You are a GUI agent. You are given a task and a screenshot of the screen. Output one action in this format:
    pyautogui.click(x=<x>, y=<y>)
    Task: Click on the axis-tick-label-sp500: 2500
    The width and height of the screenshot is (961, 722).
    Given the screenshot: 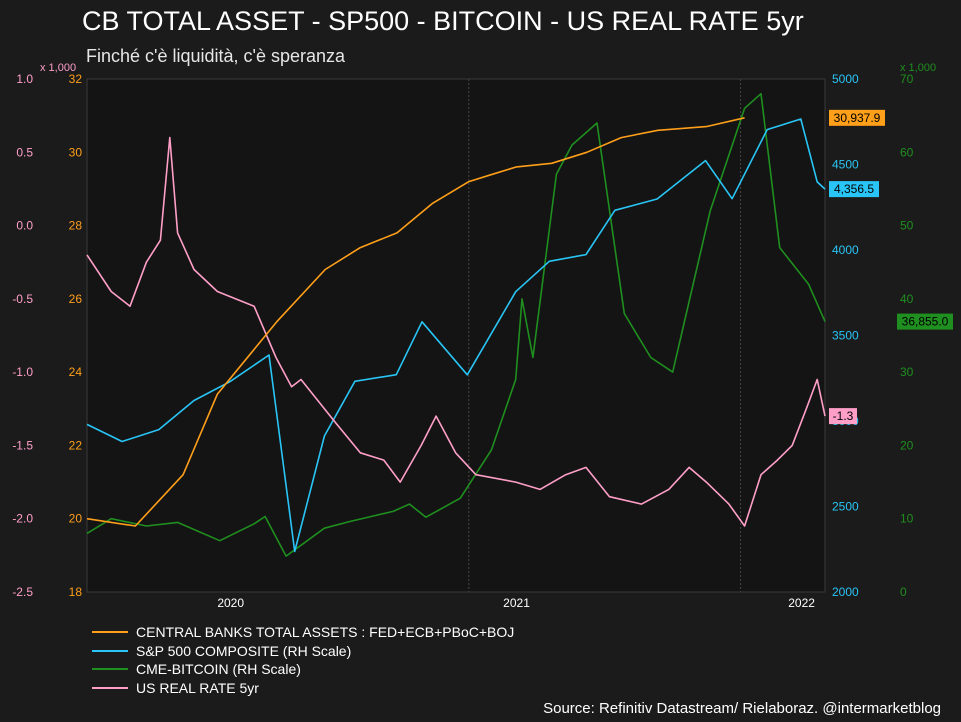 What is the action you would take?
    pyautogui.click(x=845, y=507)
    